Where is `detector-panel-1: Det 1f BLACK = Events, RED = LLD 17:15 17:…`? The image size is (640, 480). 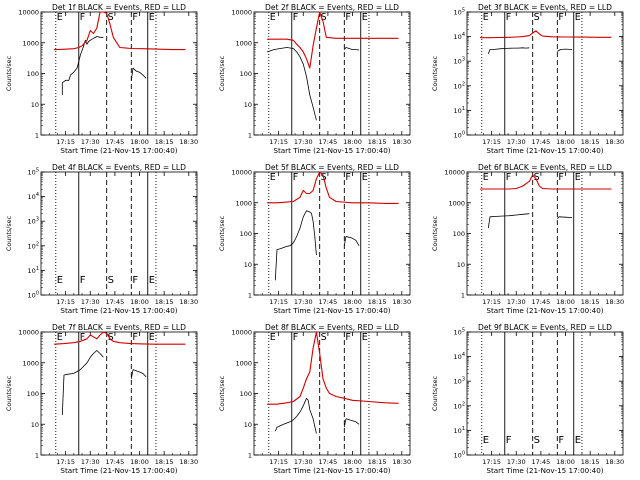
detector-panel-1: Det 1f BLACK = Events, RED = LLD 17:15 17:… is located at coordinates (101, 79).